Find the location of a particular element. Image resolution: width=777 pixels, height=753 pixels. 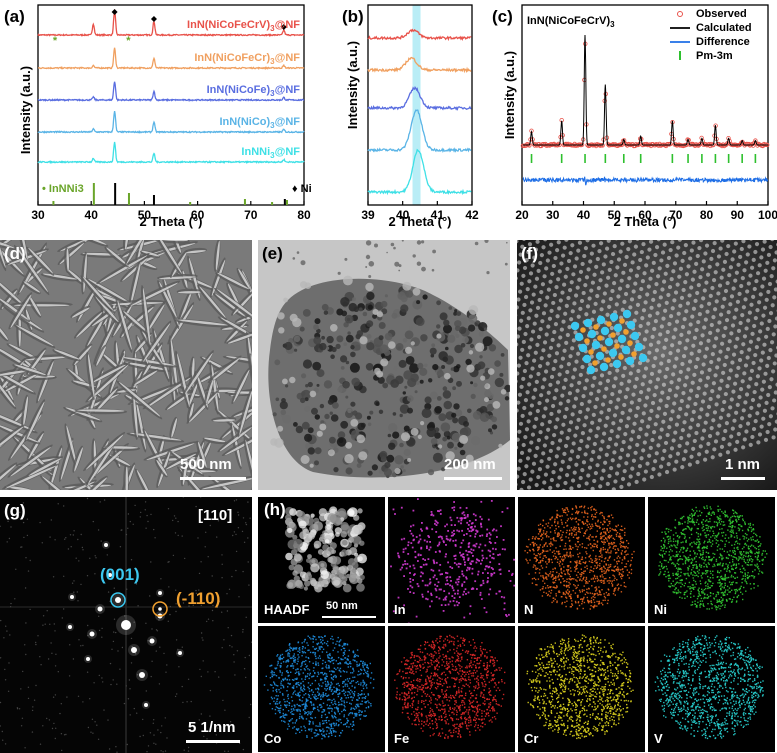

panel-a-xtick-label: 50 is located at coordinates (145, 215).